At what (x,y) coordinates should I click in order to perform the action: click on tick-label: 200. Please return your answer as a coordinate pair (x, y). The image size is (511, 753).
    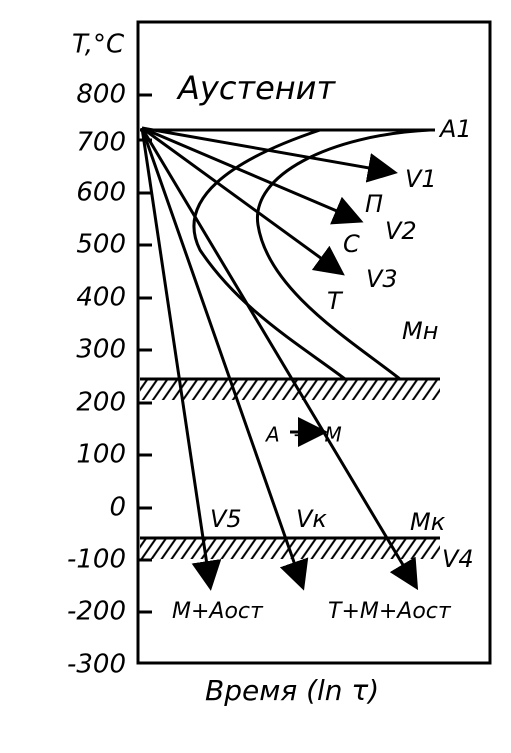
    Looking at the image, I should click on (101, 403).